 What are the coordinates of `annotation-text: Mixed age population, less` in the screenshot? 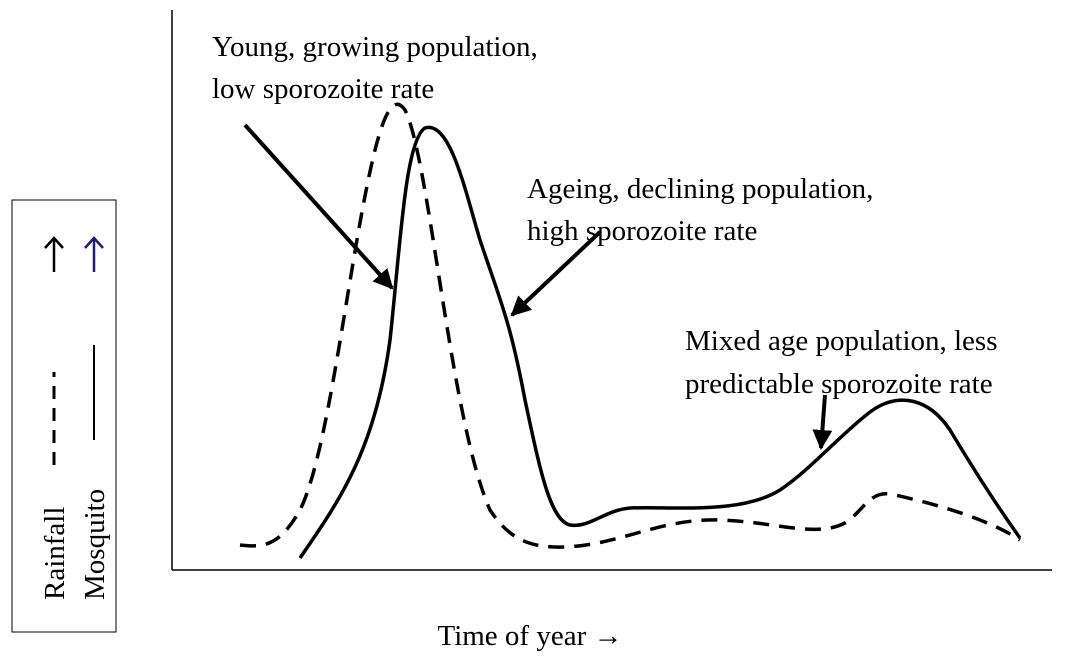 It's located at (841, 341).